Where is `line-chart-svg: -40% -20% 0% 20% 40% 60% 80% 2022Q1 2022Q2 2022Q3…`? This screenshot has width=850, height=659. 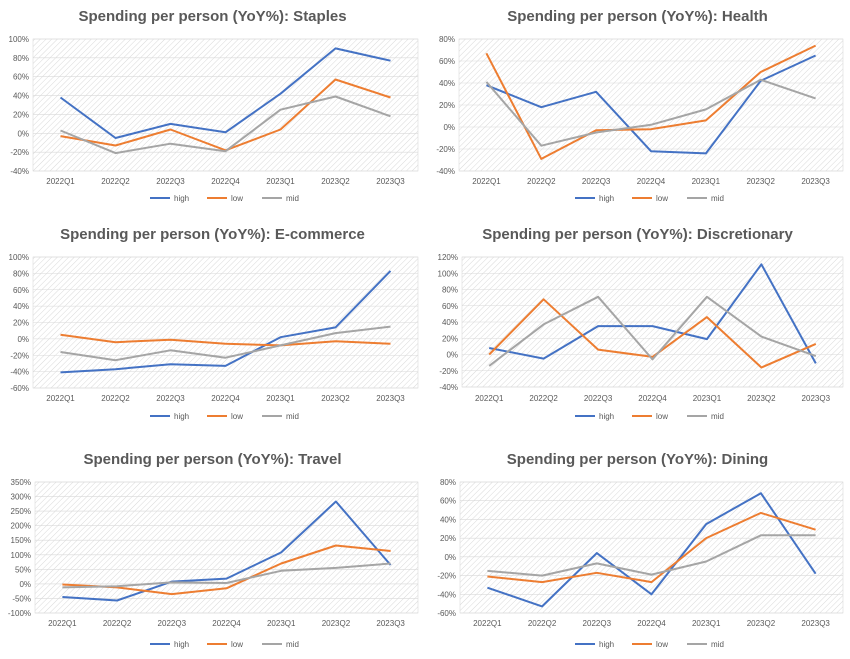 line-chart-svg: -40% -20% 0% 20% 40% 60% 80% 2022Q1 2022Q2 2022Q3… is located at coordinates (640, 119).